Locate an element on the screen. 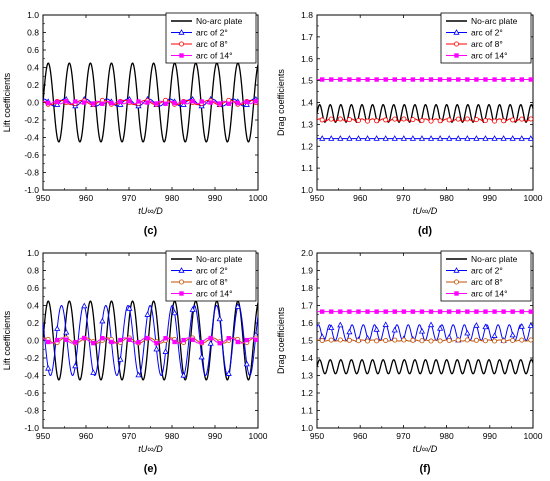  panel-caption: (d) is located at coordinates (425, 231).